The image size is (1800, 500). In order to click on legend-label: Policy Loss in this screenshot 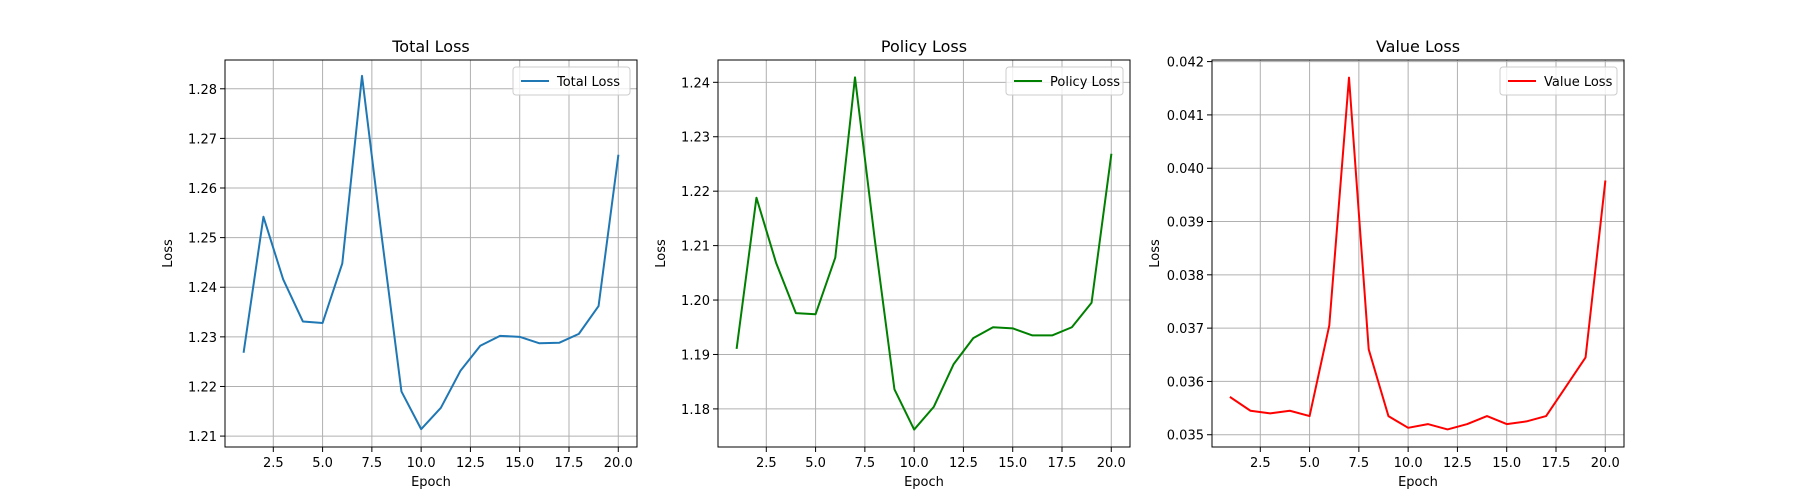, I will do `click(1085, 82)`.